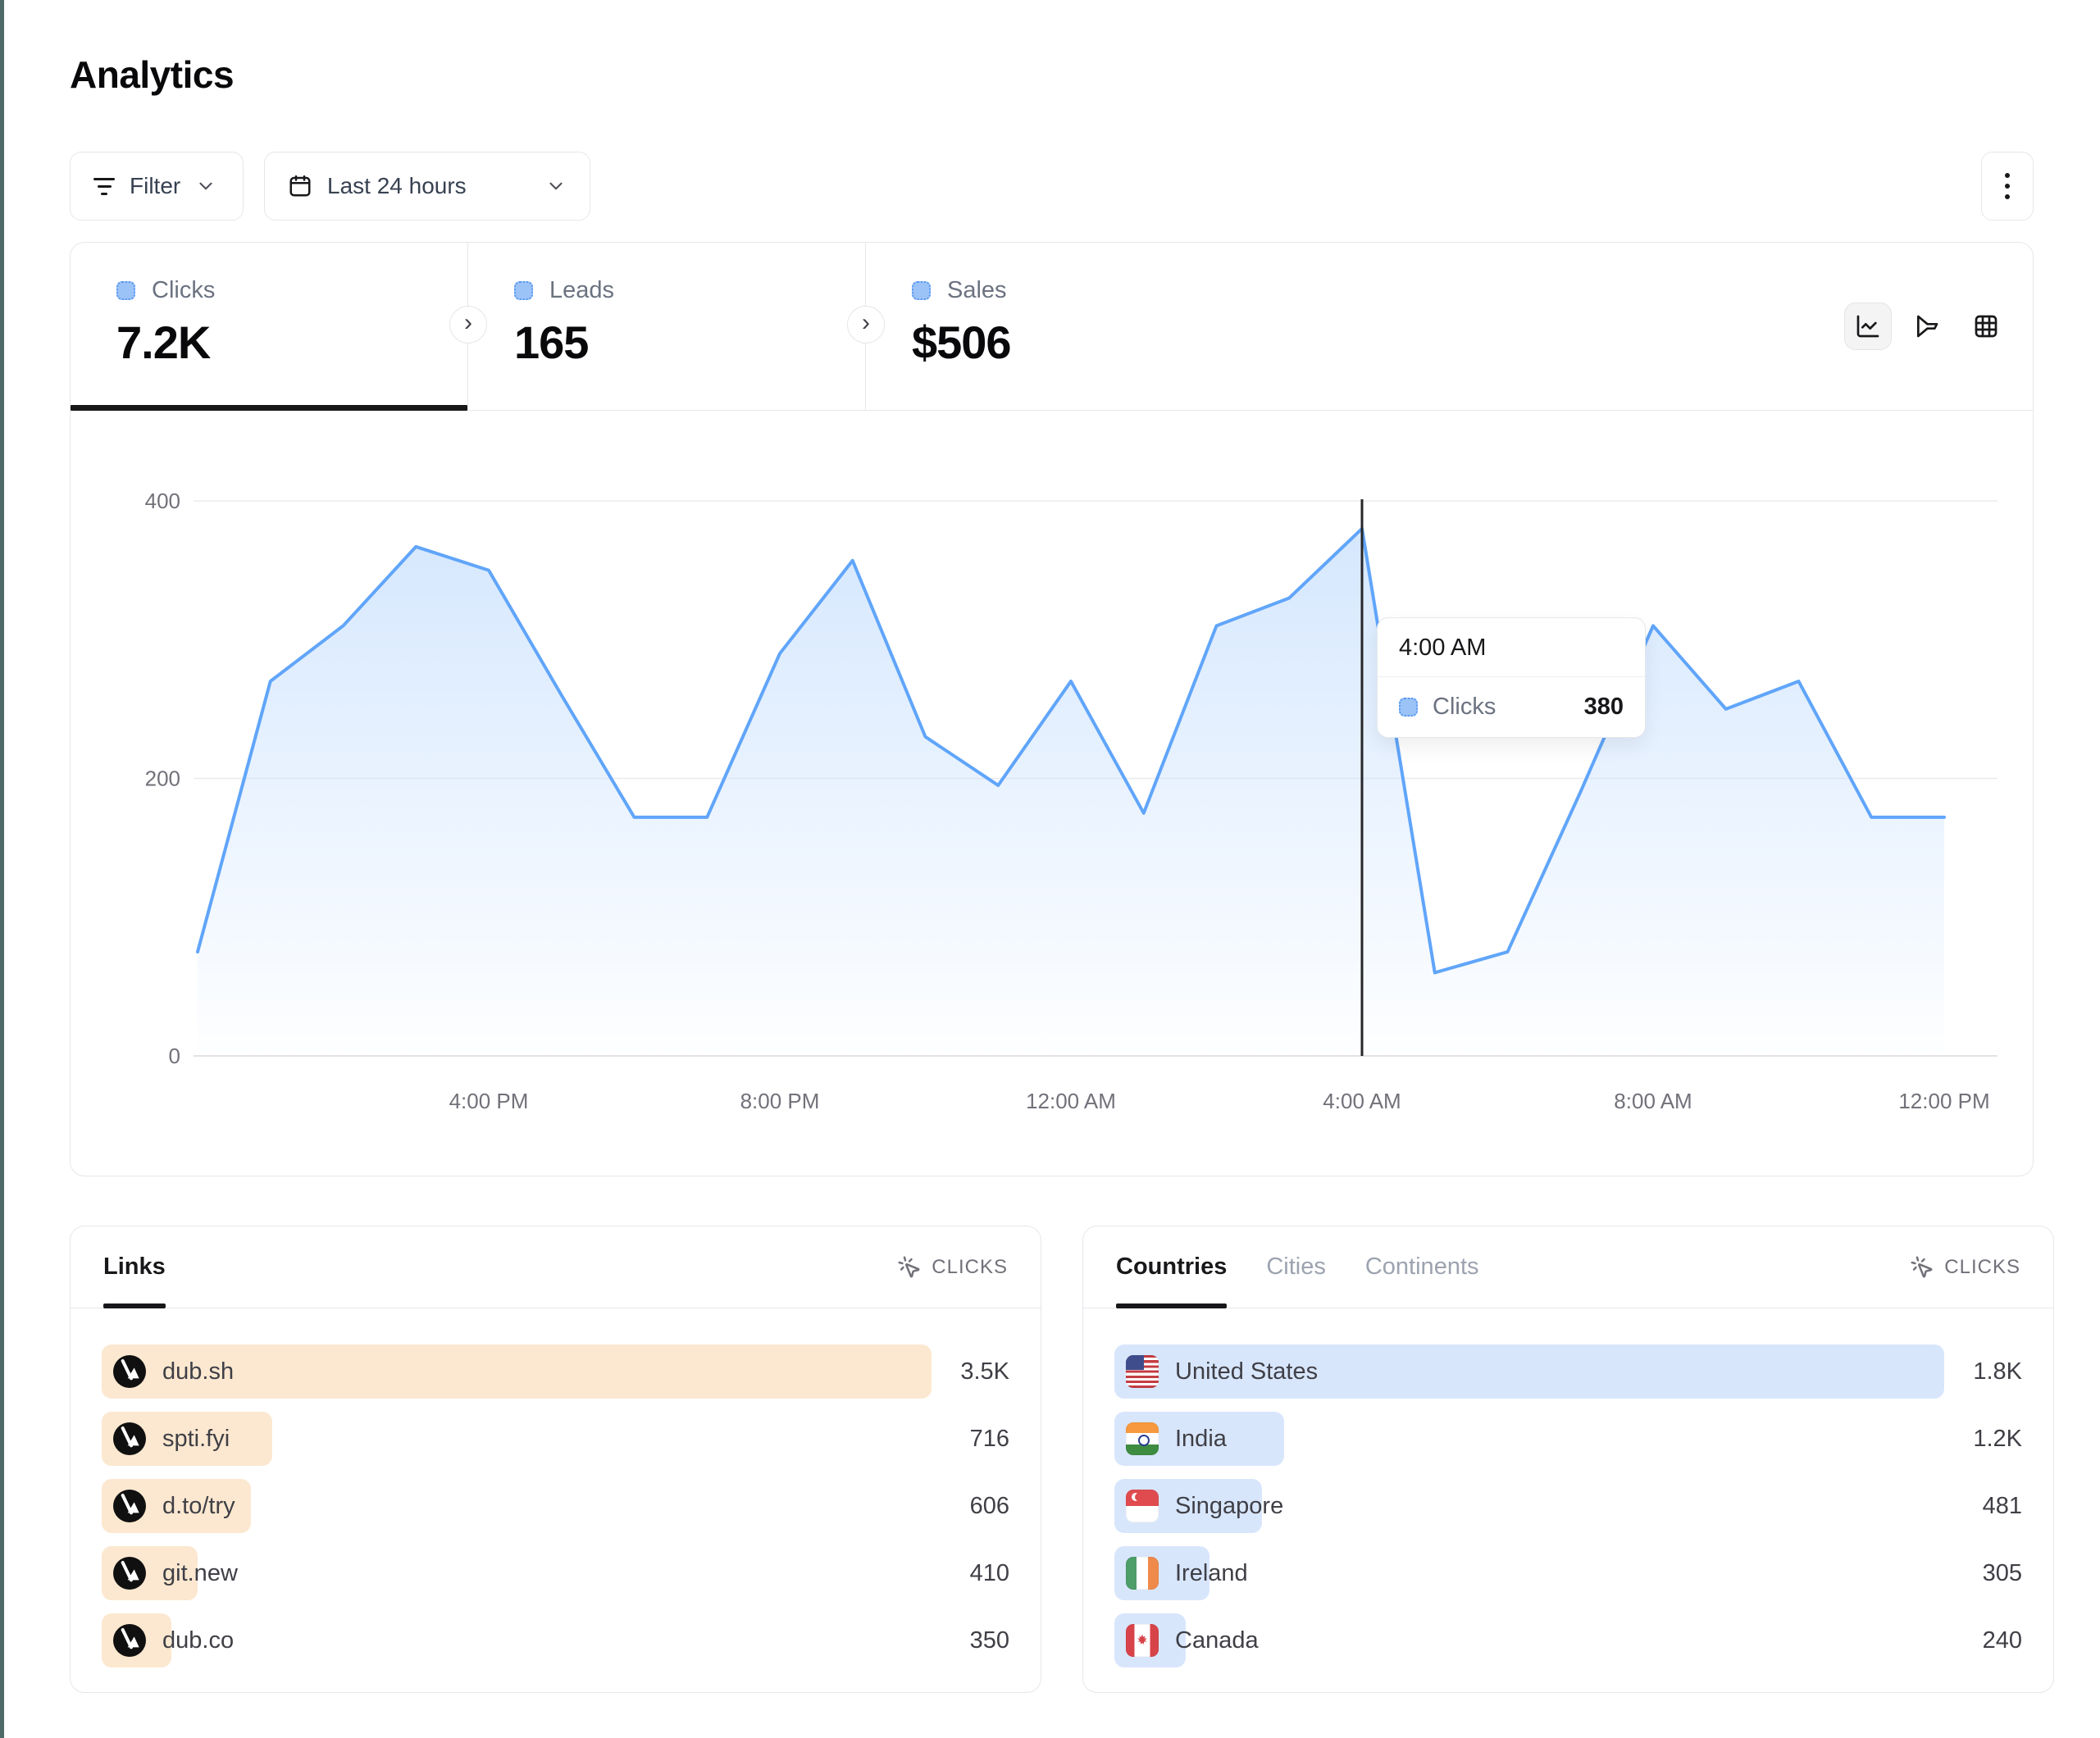 The image size is (2100, 1738). I want to click on expand-leads-chevron-button, so click(866, 325).